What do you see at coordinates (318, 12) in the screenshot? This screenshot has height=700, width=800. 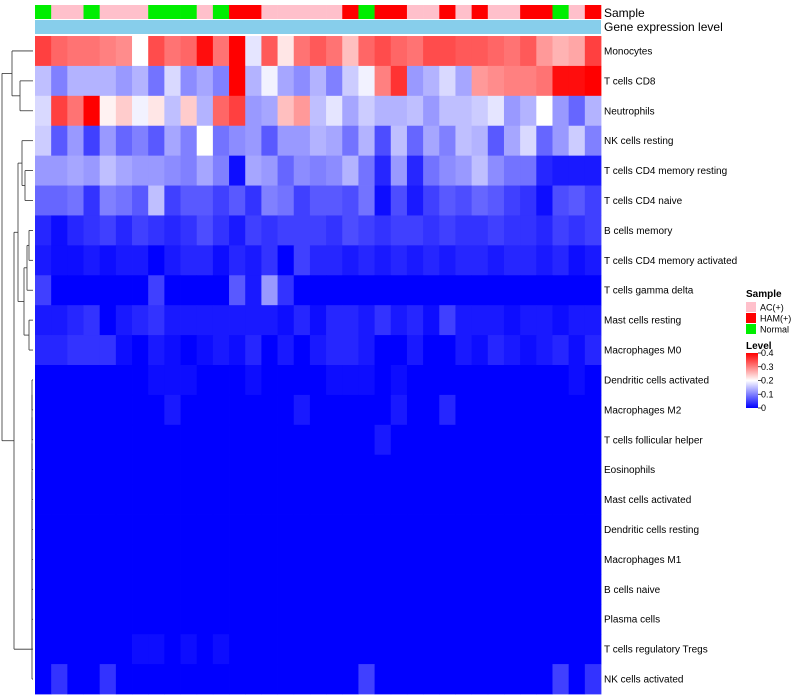 I see `sample-annotation-bar` at bounding box center [318, 12].